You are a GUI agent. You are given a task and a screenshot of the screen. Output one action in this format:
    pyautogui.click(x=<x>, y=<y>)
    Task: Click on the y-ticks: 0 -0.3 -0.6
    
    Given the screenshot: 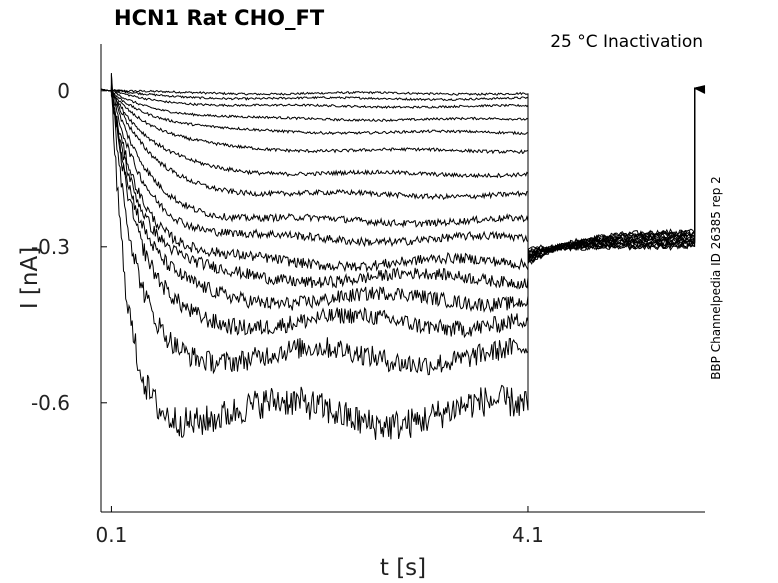 What is the action you would take?
    pyautogui.click(x=69, y=247)
    